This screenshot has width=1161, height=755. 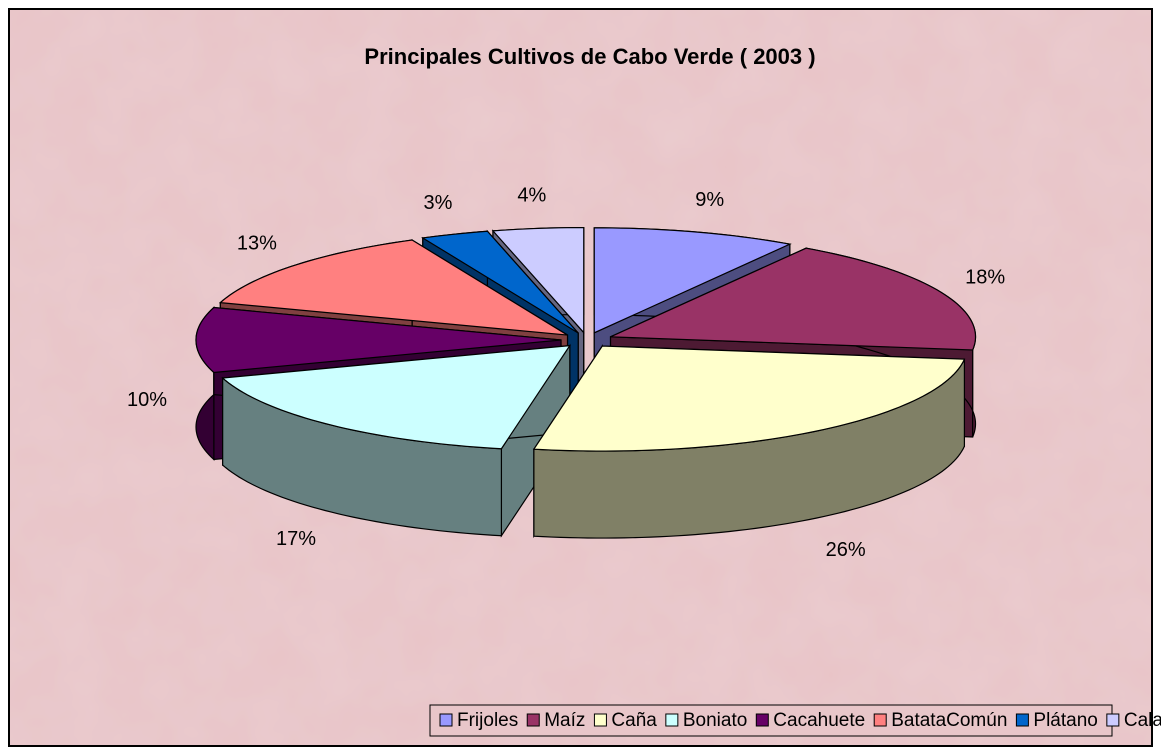 What do you see at coordinates (1065, 720) in the screenshot?
I see `legend-label: Plátano` at bounding box center [1065, 720].